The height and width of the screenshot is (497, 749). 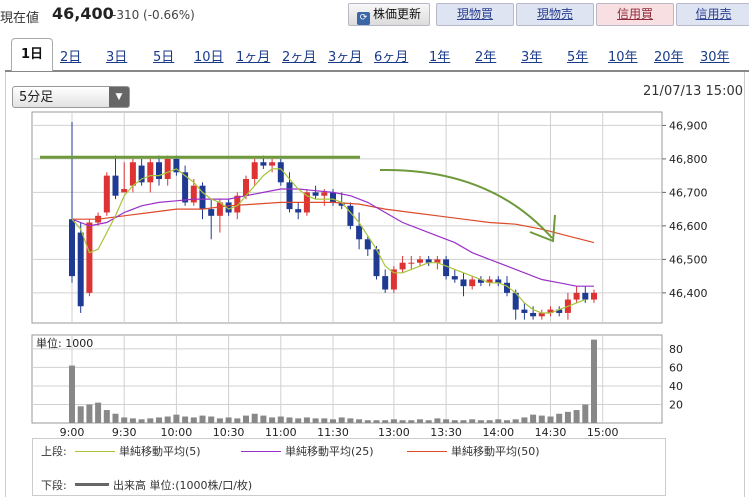 I want to click on volume-unit-label: 単位: 1000, so click(x=64, y=343).